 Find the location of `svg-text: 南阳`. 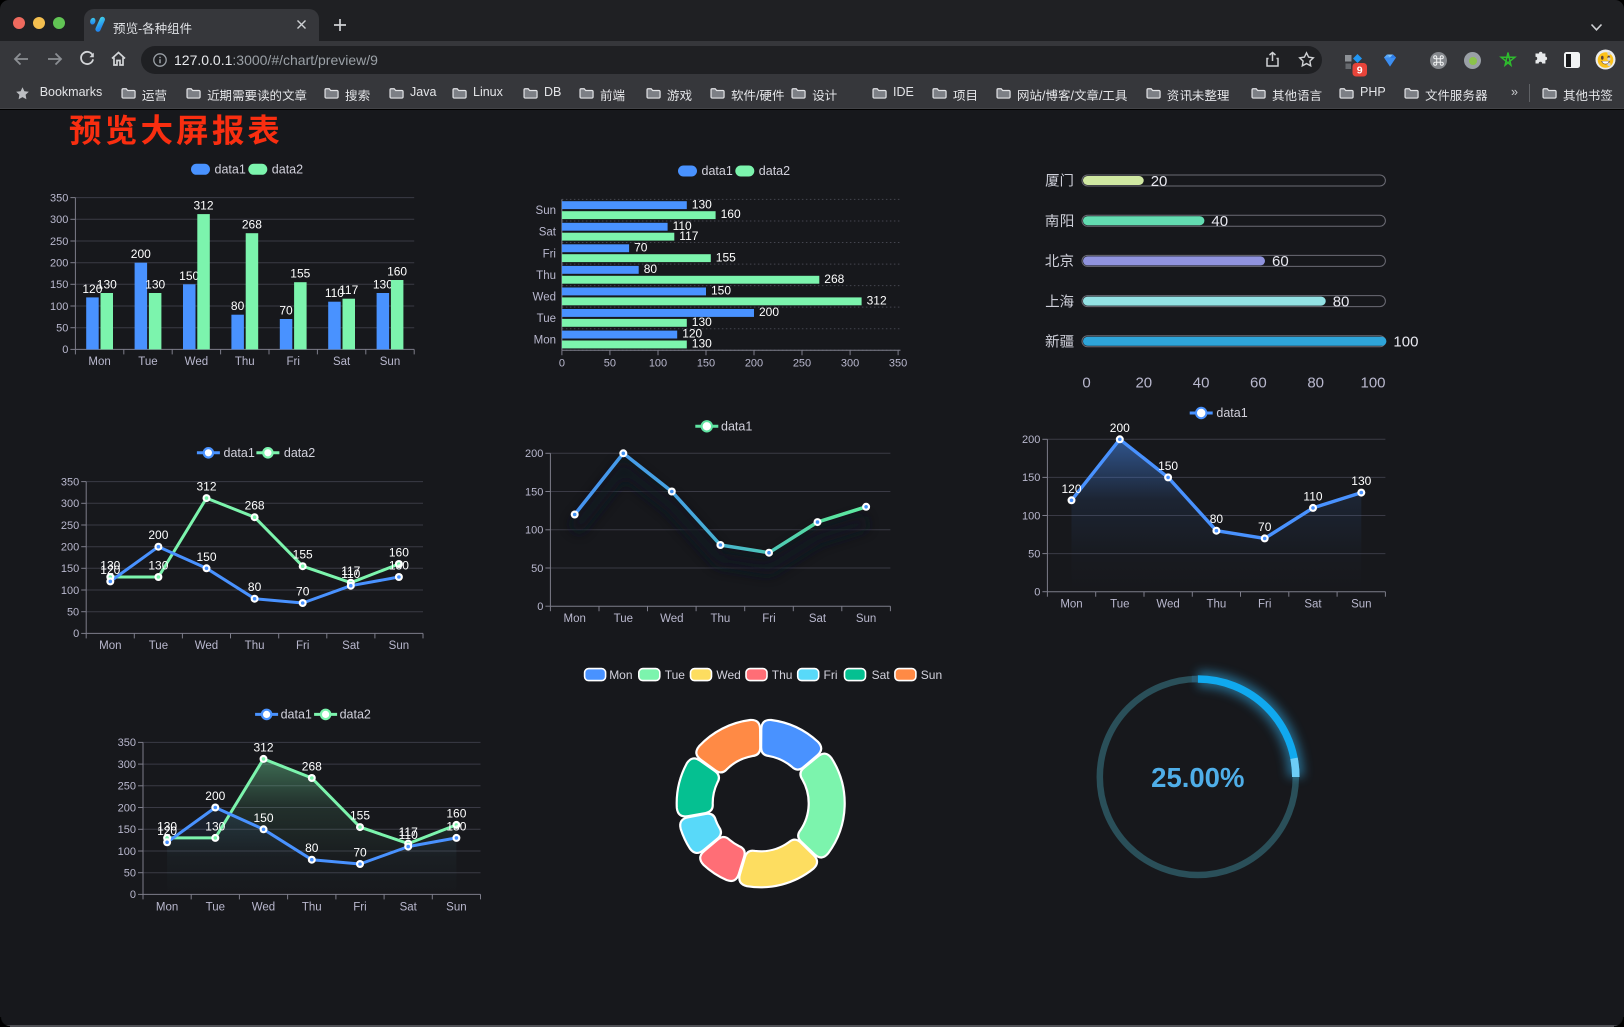

svg-text: 南阳 is located at coordinates (1059, 221).